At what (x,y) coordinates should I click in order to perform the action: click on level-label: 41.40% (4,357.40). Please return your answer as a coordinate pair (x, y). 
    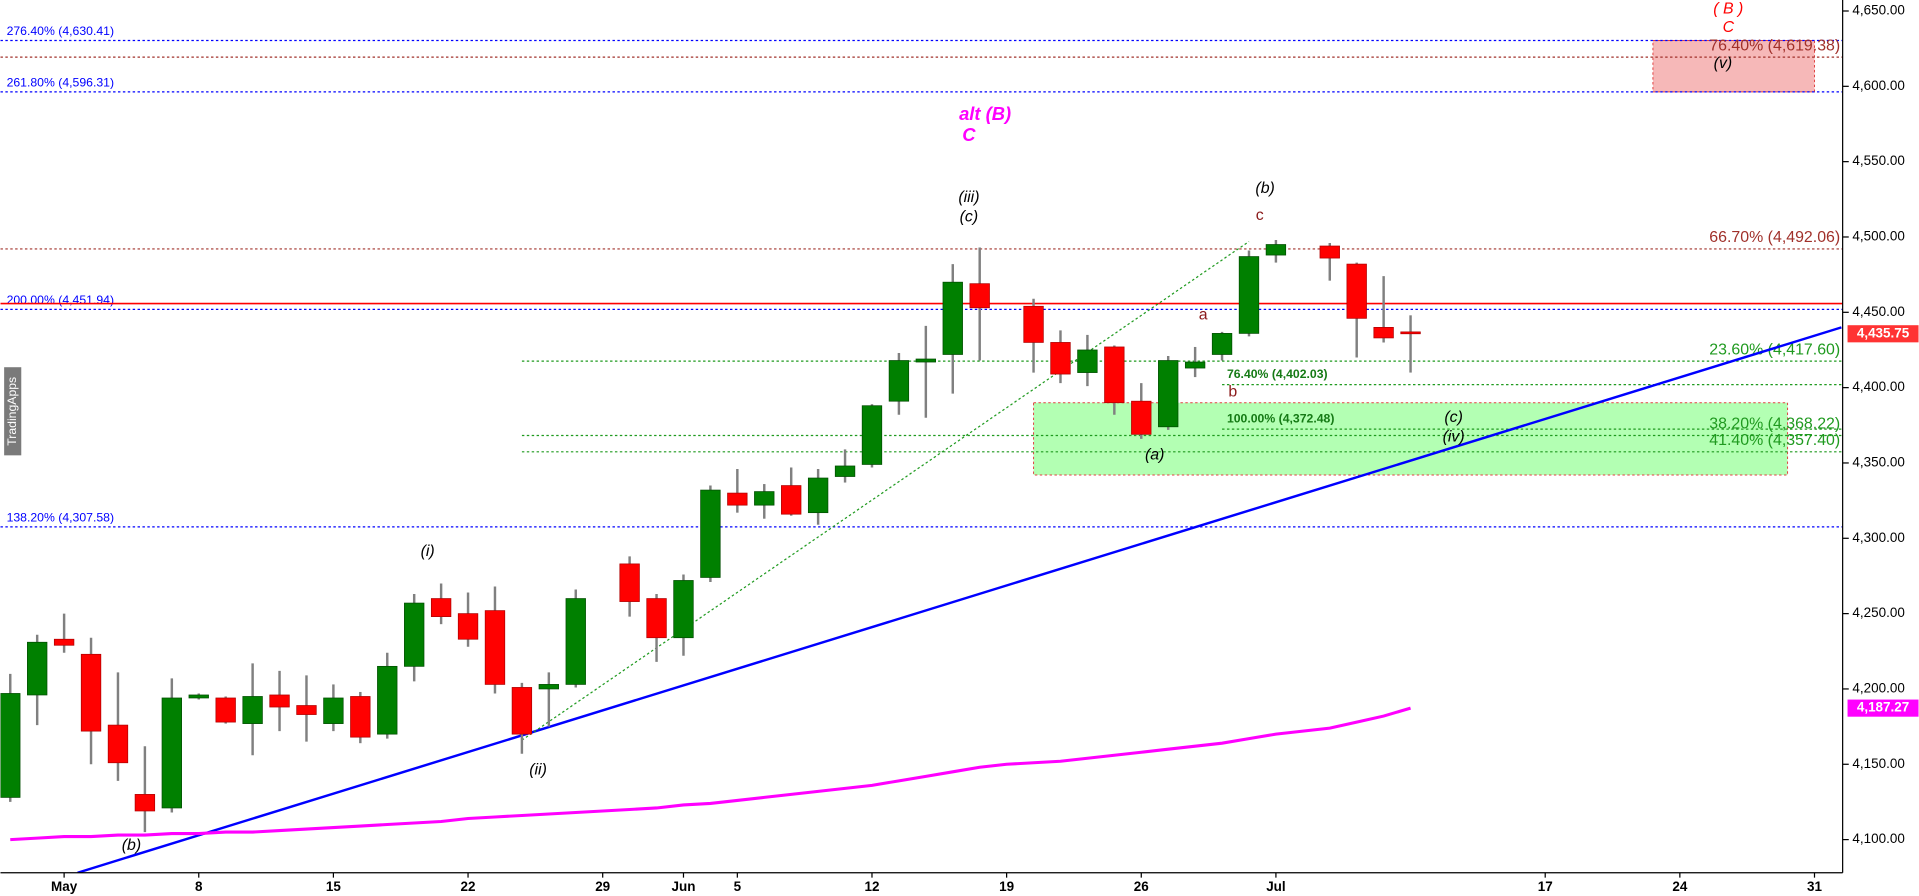
    Looking at the image, I should click on (1774, 440).